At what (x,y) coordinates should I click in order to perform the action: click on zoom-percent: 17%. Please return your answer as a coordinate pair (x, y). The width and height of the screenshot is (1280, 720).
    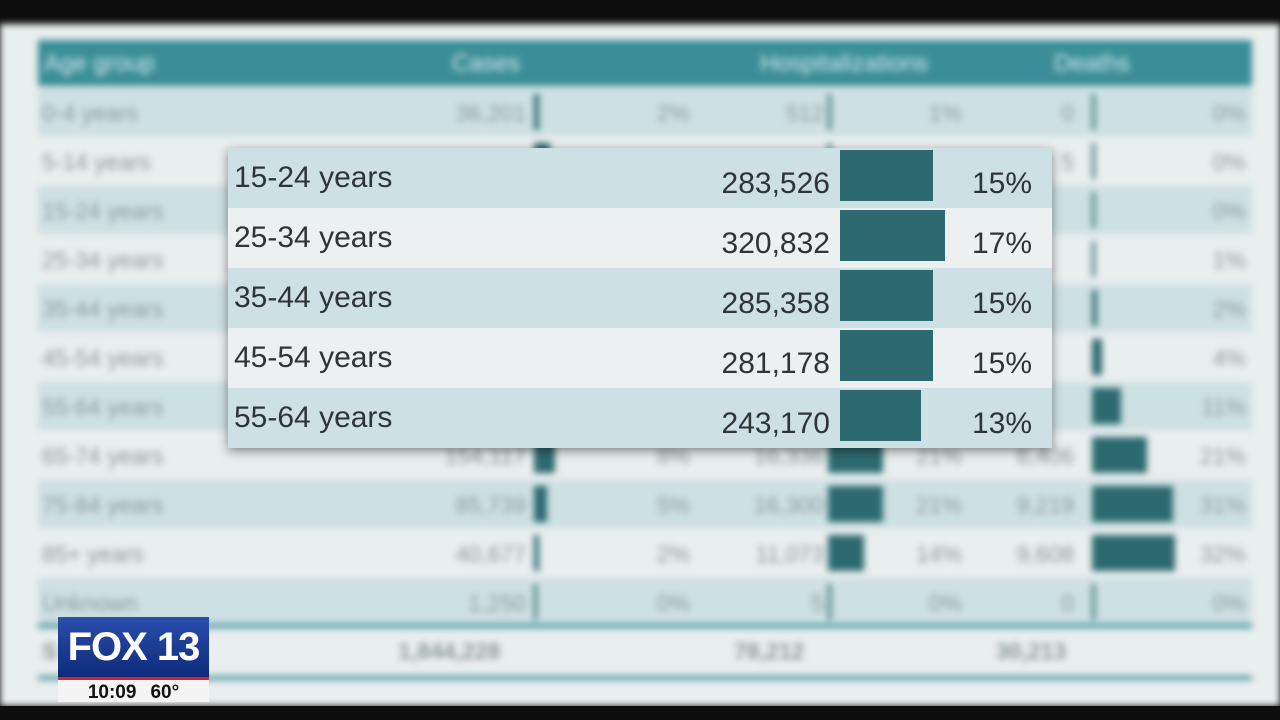
    Looking at the image, I should click on (1001, 243).